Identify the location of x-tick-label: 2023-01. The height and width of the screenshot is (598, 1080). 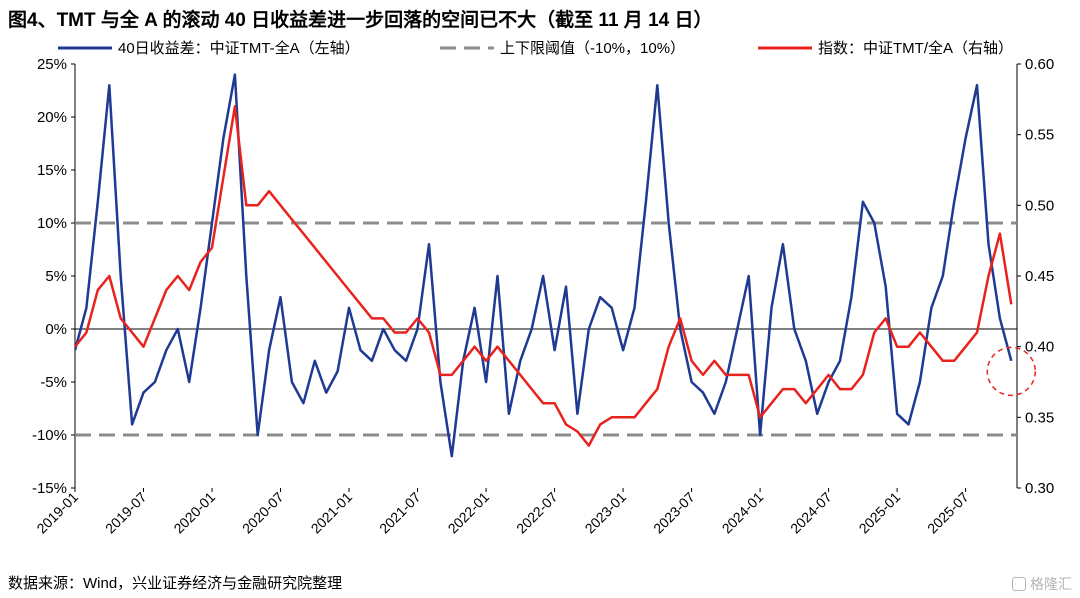
(606, 513).